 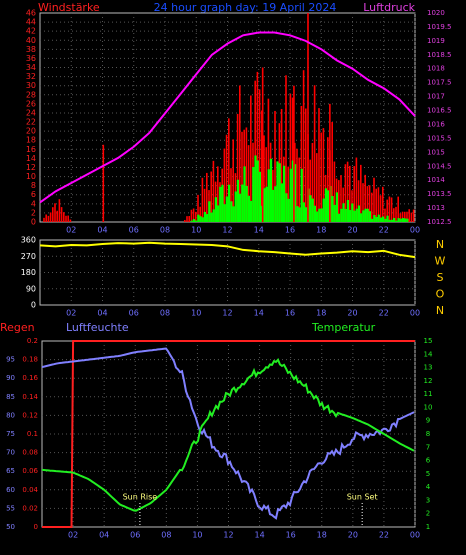 I want to click on pressure-tick-label: 1013, so click(x=436, y=208).